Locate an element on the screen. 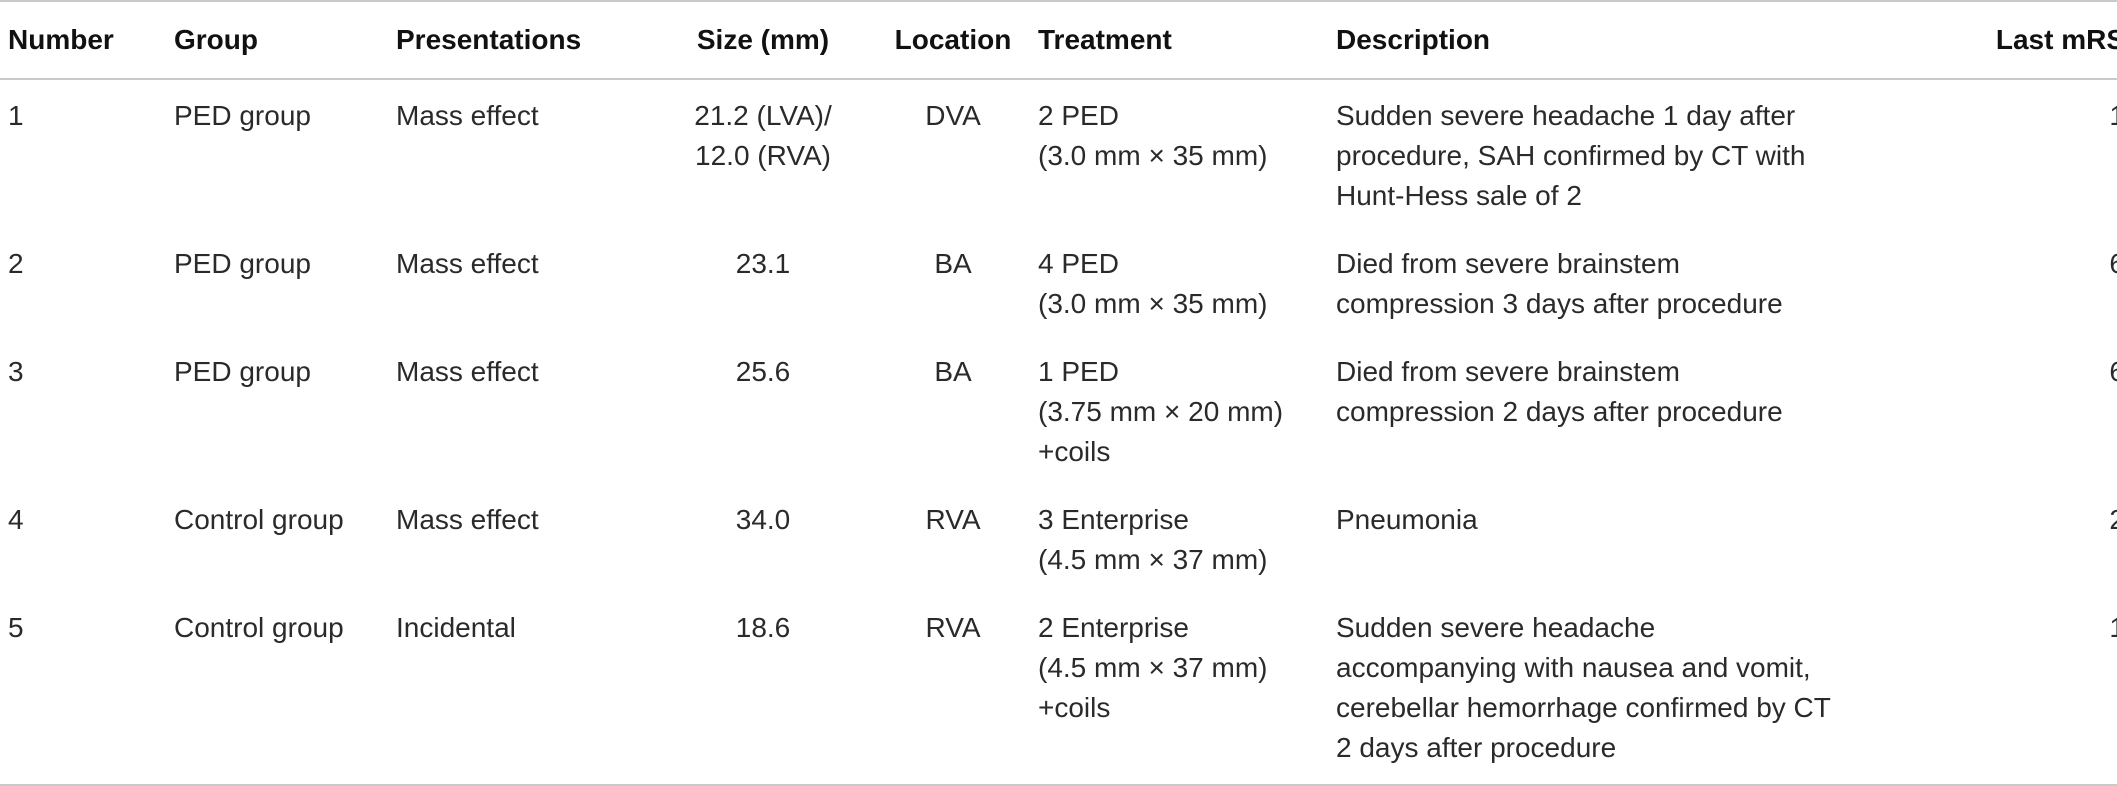 The height and width of the screenshot is (786, 2117). cell-treatment-line: 3 Enterprise is located at coordinates (1113, 519).